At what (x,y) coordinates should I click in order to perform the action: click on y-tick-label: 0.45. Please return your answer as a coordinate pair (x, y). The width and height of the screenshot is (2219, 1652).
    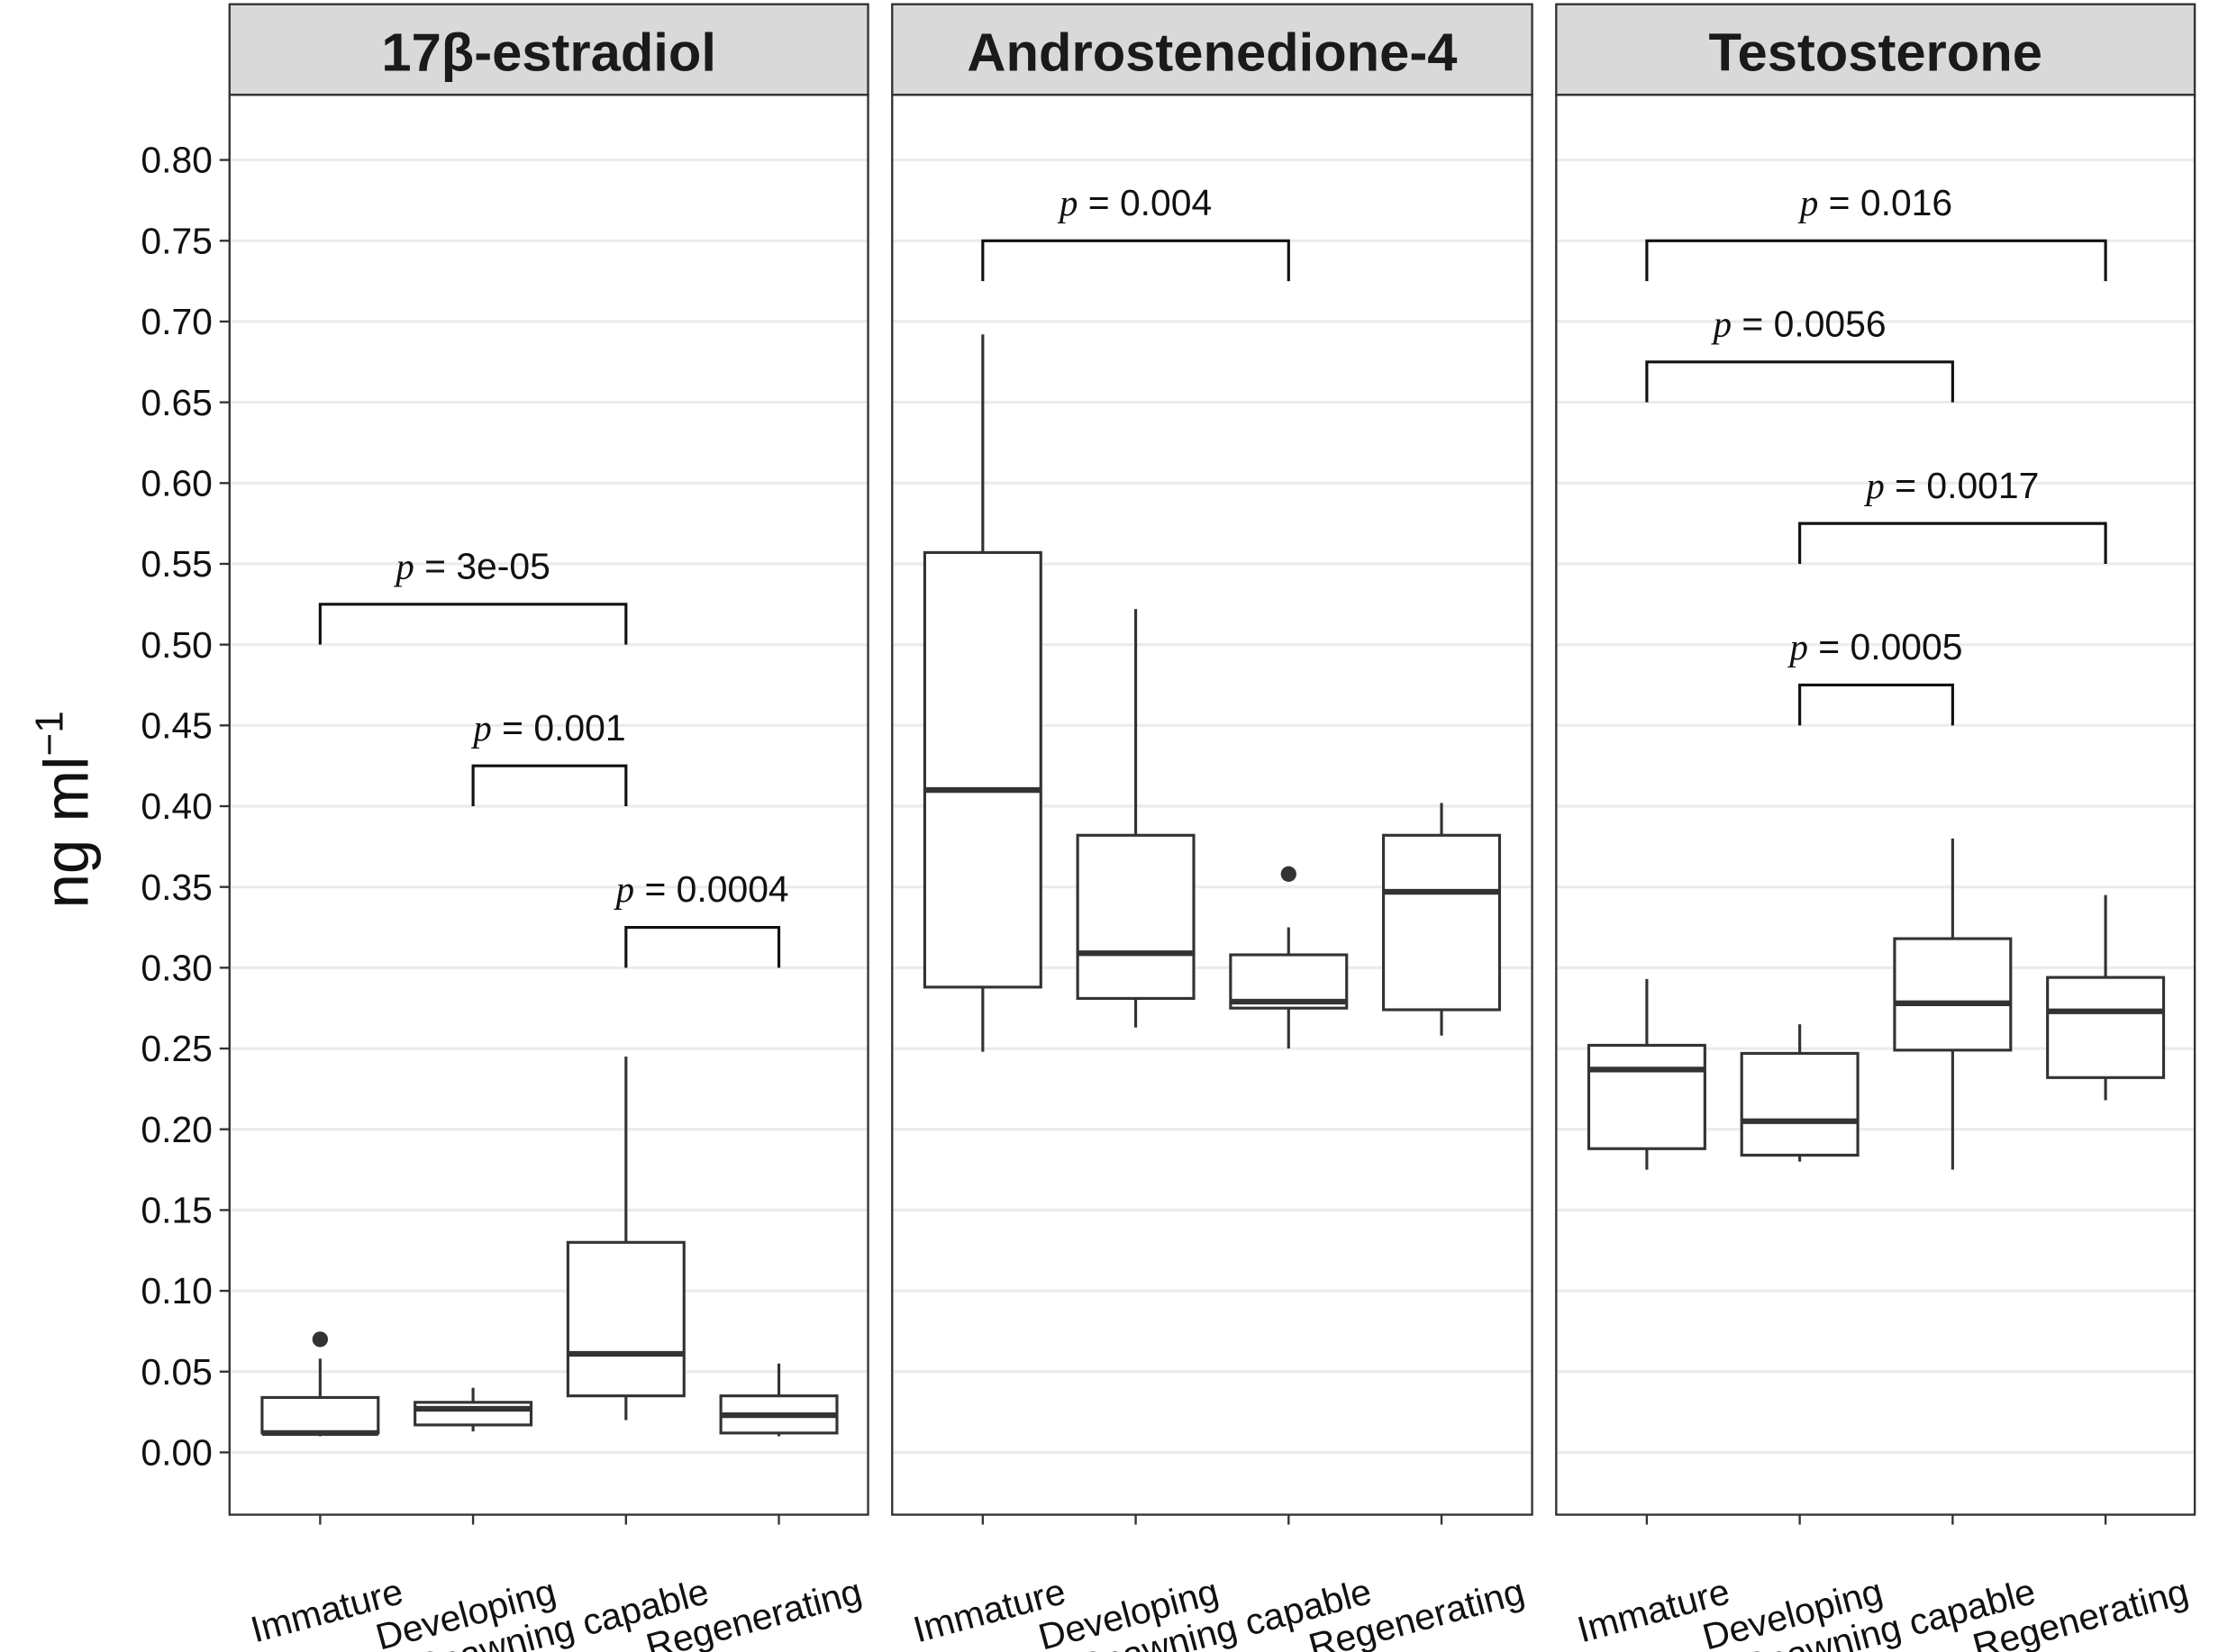
    Looking at the image, I should click on (177, 725).